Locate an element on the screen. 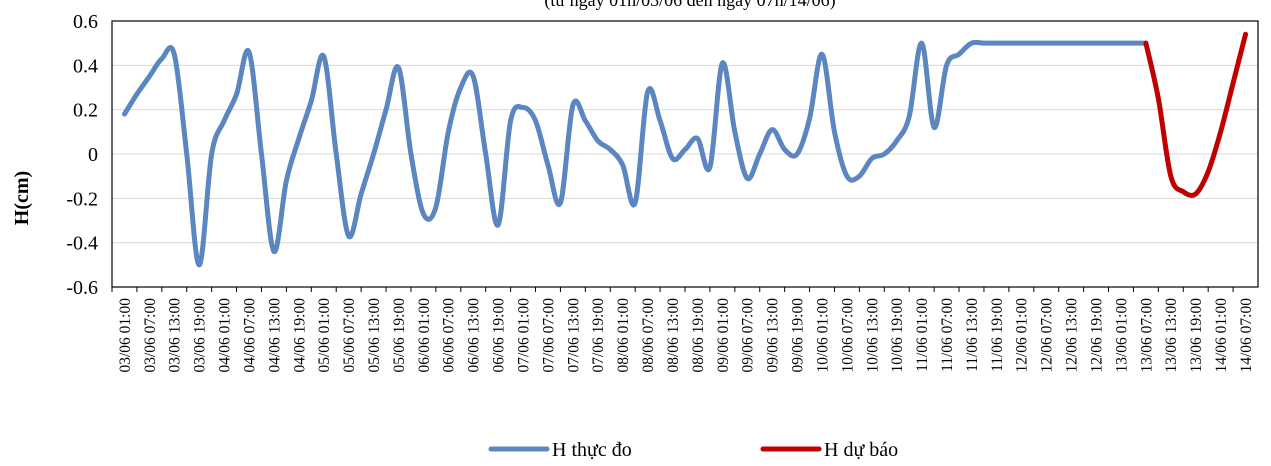 The width and height of the screenshot is (1271, 466). x-tick-label: 11/06 19:00 is located at coordinates (997, 335).